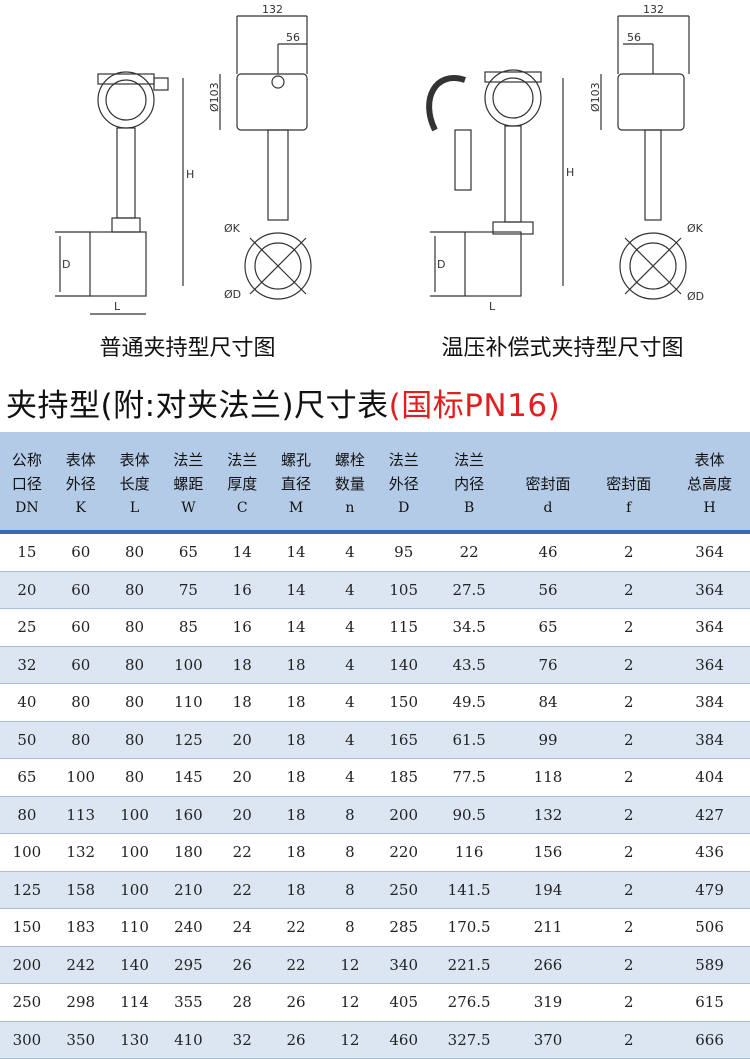 This screenshot has width=750, height=1059. Describe the element at coordinates (403, 890) in the screenshot. I see `table-cell: 250` at that location.